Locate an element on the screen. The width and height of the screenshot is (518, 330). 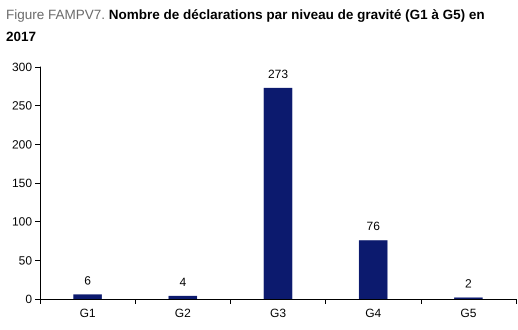
x-tick-label: G1 is located at coordinates (88, 313).